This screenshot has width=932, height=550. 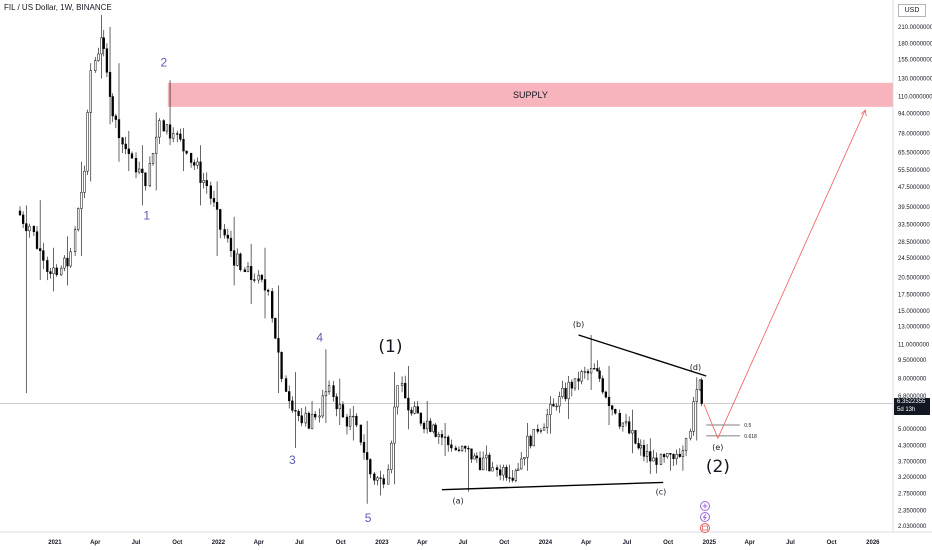 I want to click on price-tick-label: 11.0000000, so click(x=914, y=345).